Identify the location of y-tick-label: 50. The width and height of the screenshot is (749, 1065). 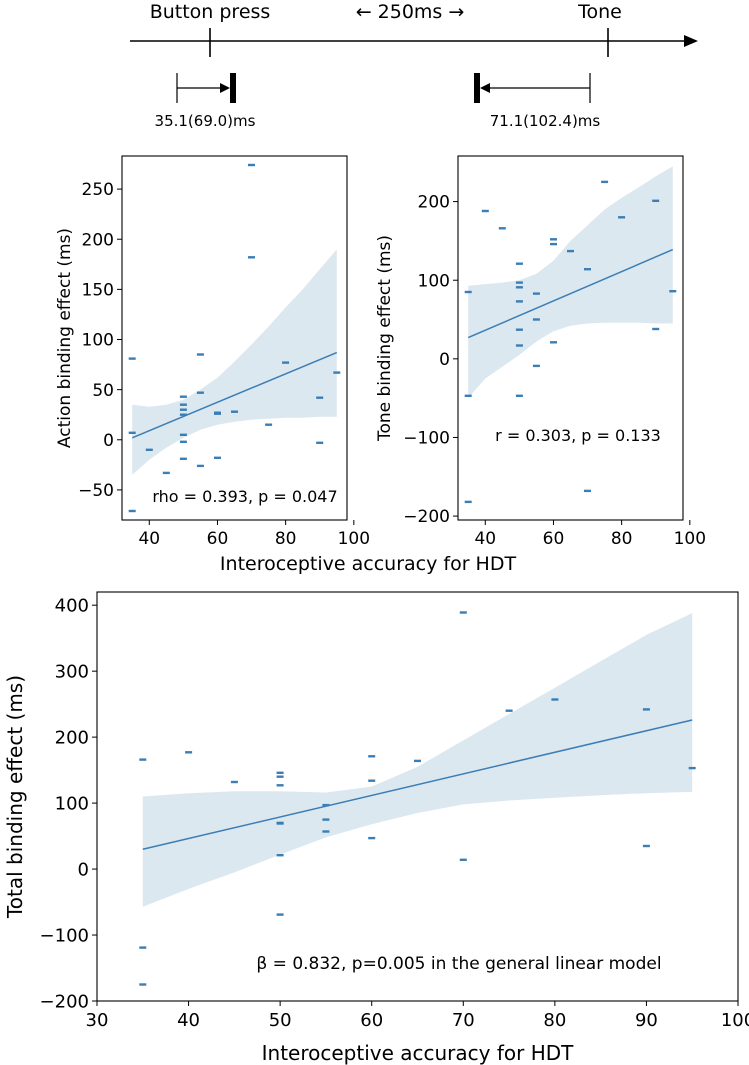
(103, 391).